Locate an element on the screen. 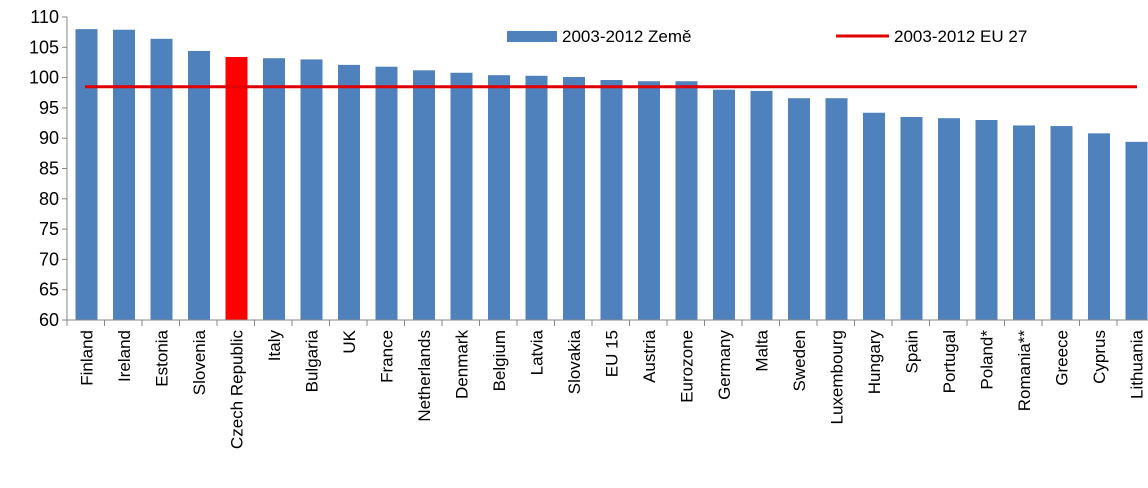 The height and width of the screenshot is (488, 1148). x-tick-label: Hungary is located at coordinates (874, 362).